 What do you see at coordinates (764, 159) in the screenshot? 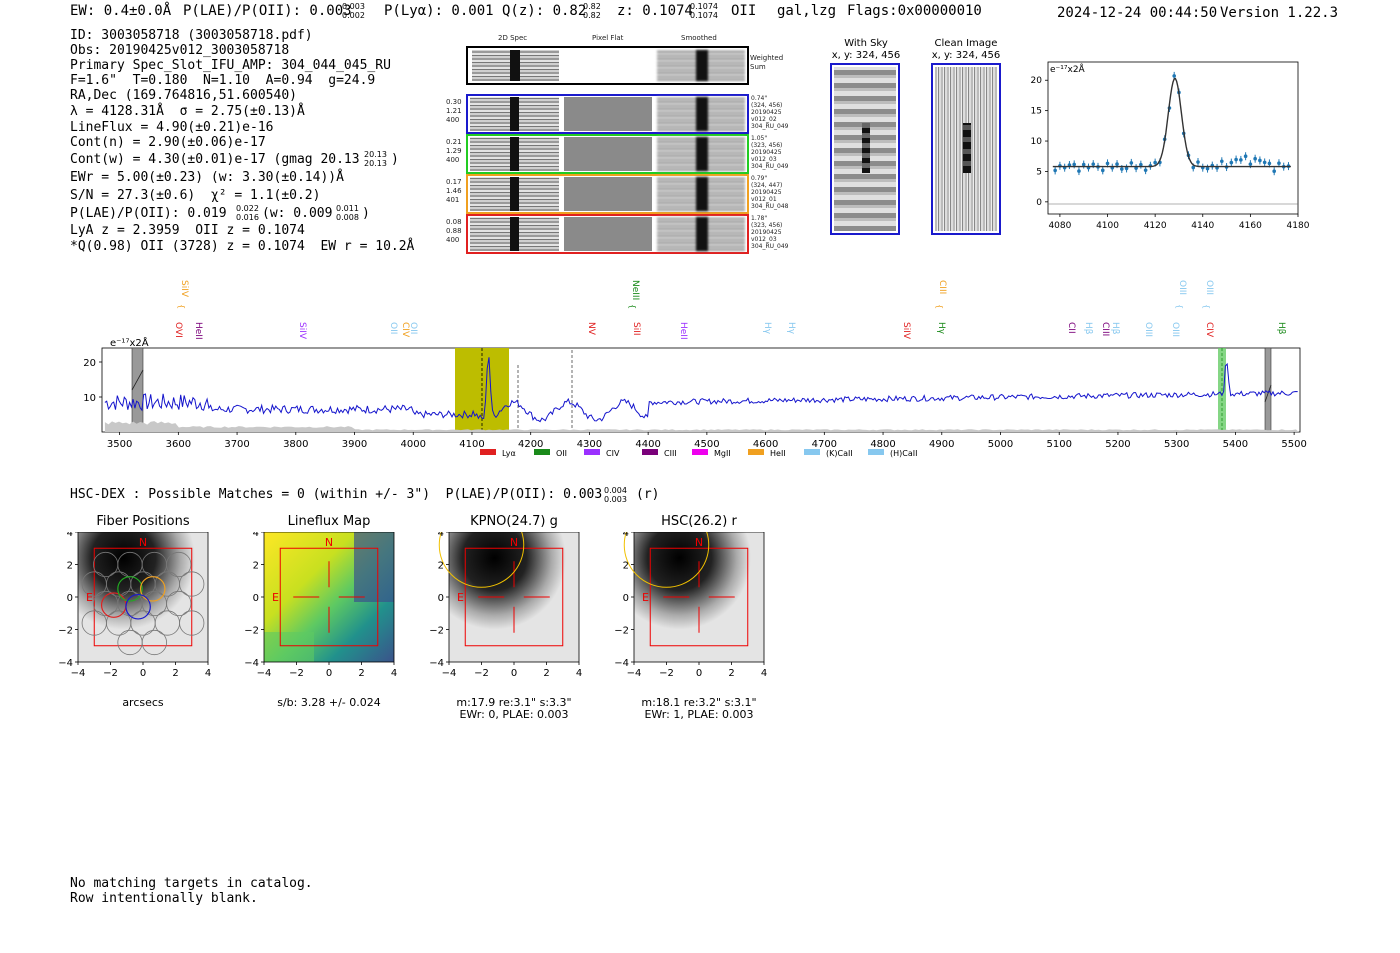
I see `row-info: v012_03` at bounding box center [764, 159].